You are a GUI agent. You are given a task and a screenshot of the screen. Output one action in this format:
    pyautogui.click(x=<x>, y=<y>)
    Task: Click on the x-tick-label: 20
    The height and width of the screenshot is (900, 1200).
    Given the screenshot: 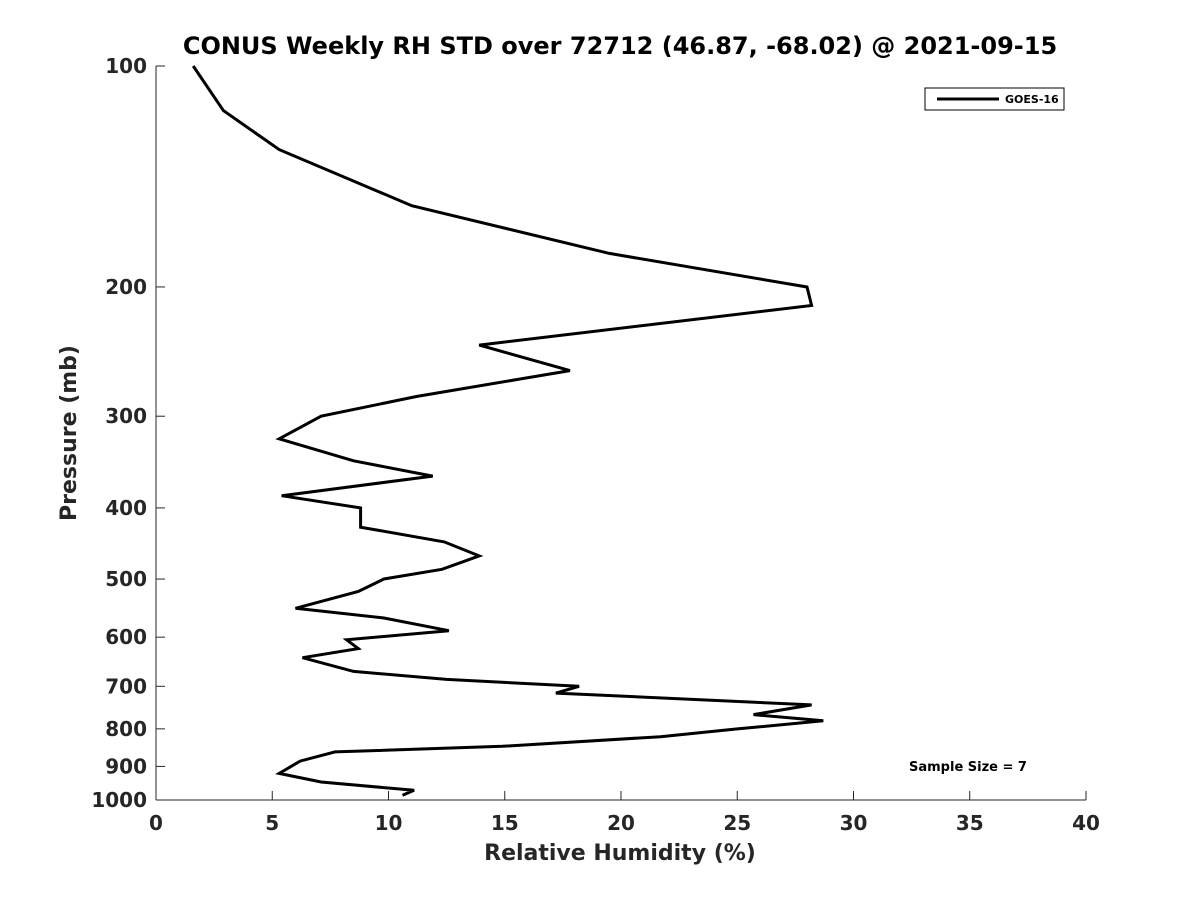 What is the action you would take?
    pyautogui.click(x=621, y=823)
    